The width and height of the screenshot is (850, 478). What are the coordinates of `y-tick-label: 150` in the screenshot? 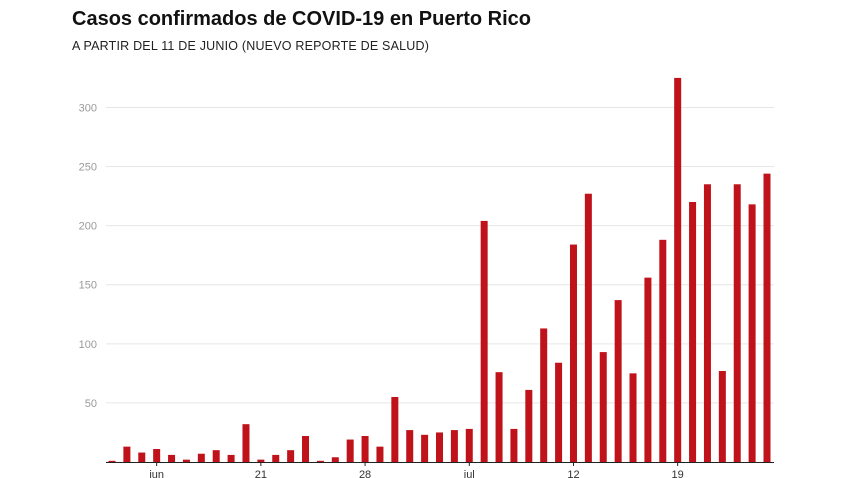 It's located at (88, 286).